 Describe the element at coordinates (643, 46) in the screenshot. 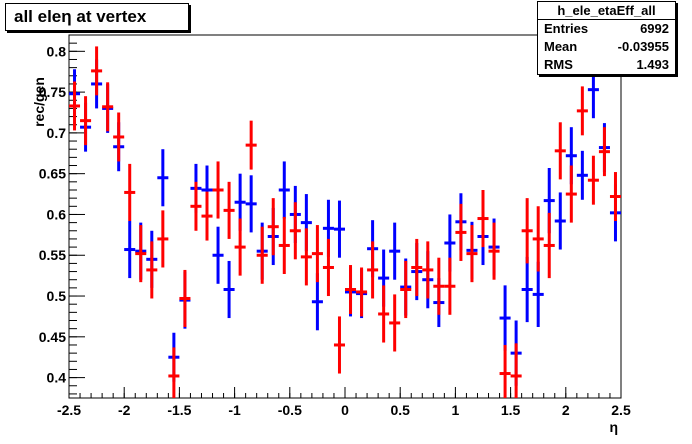

I see `stats-mean-value: -0.03955` at that location.